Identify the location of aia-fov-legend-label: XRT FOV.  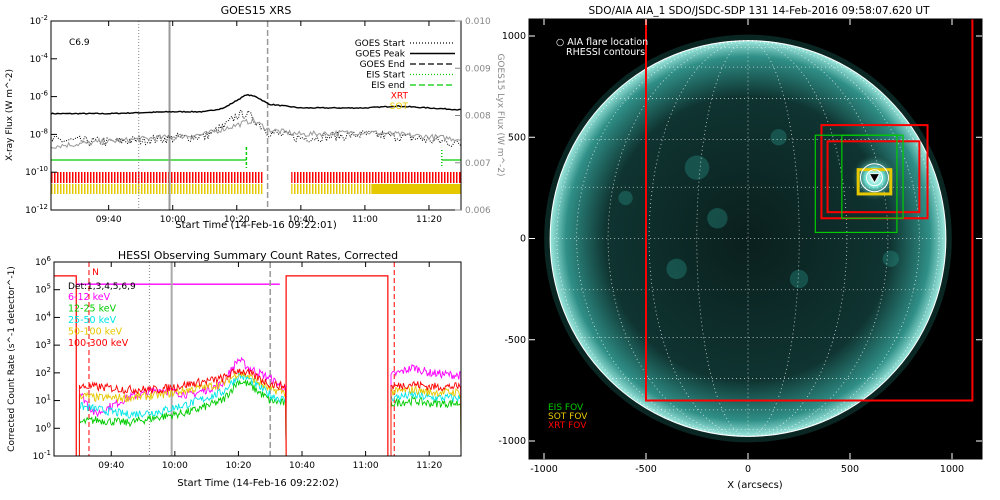
(567, 426).